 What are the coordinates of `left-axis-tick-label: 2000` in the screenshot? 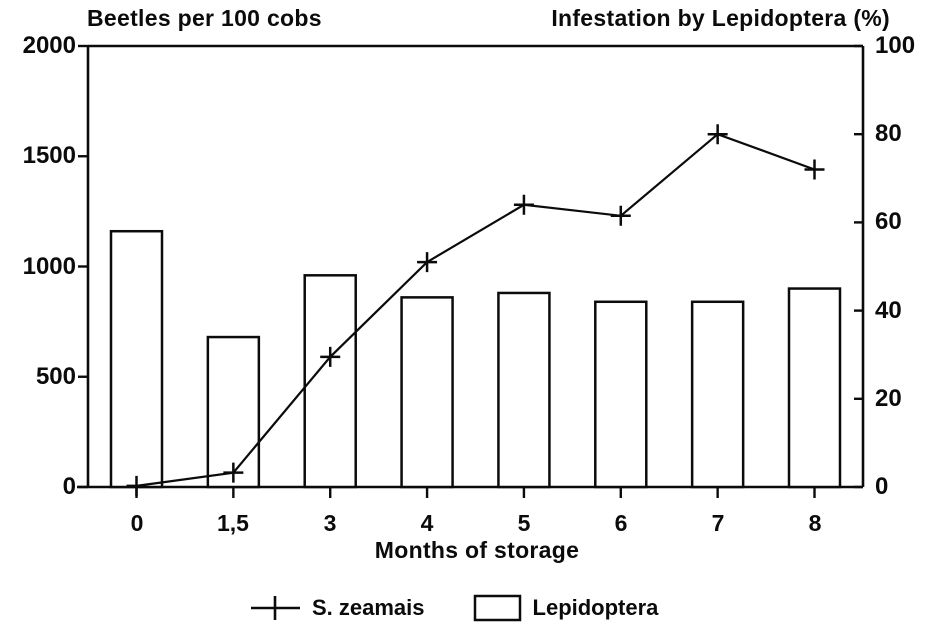 It's located at (49, 45).